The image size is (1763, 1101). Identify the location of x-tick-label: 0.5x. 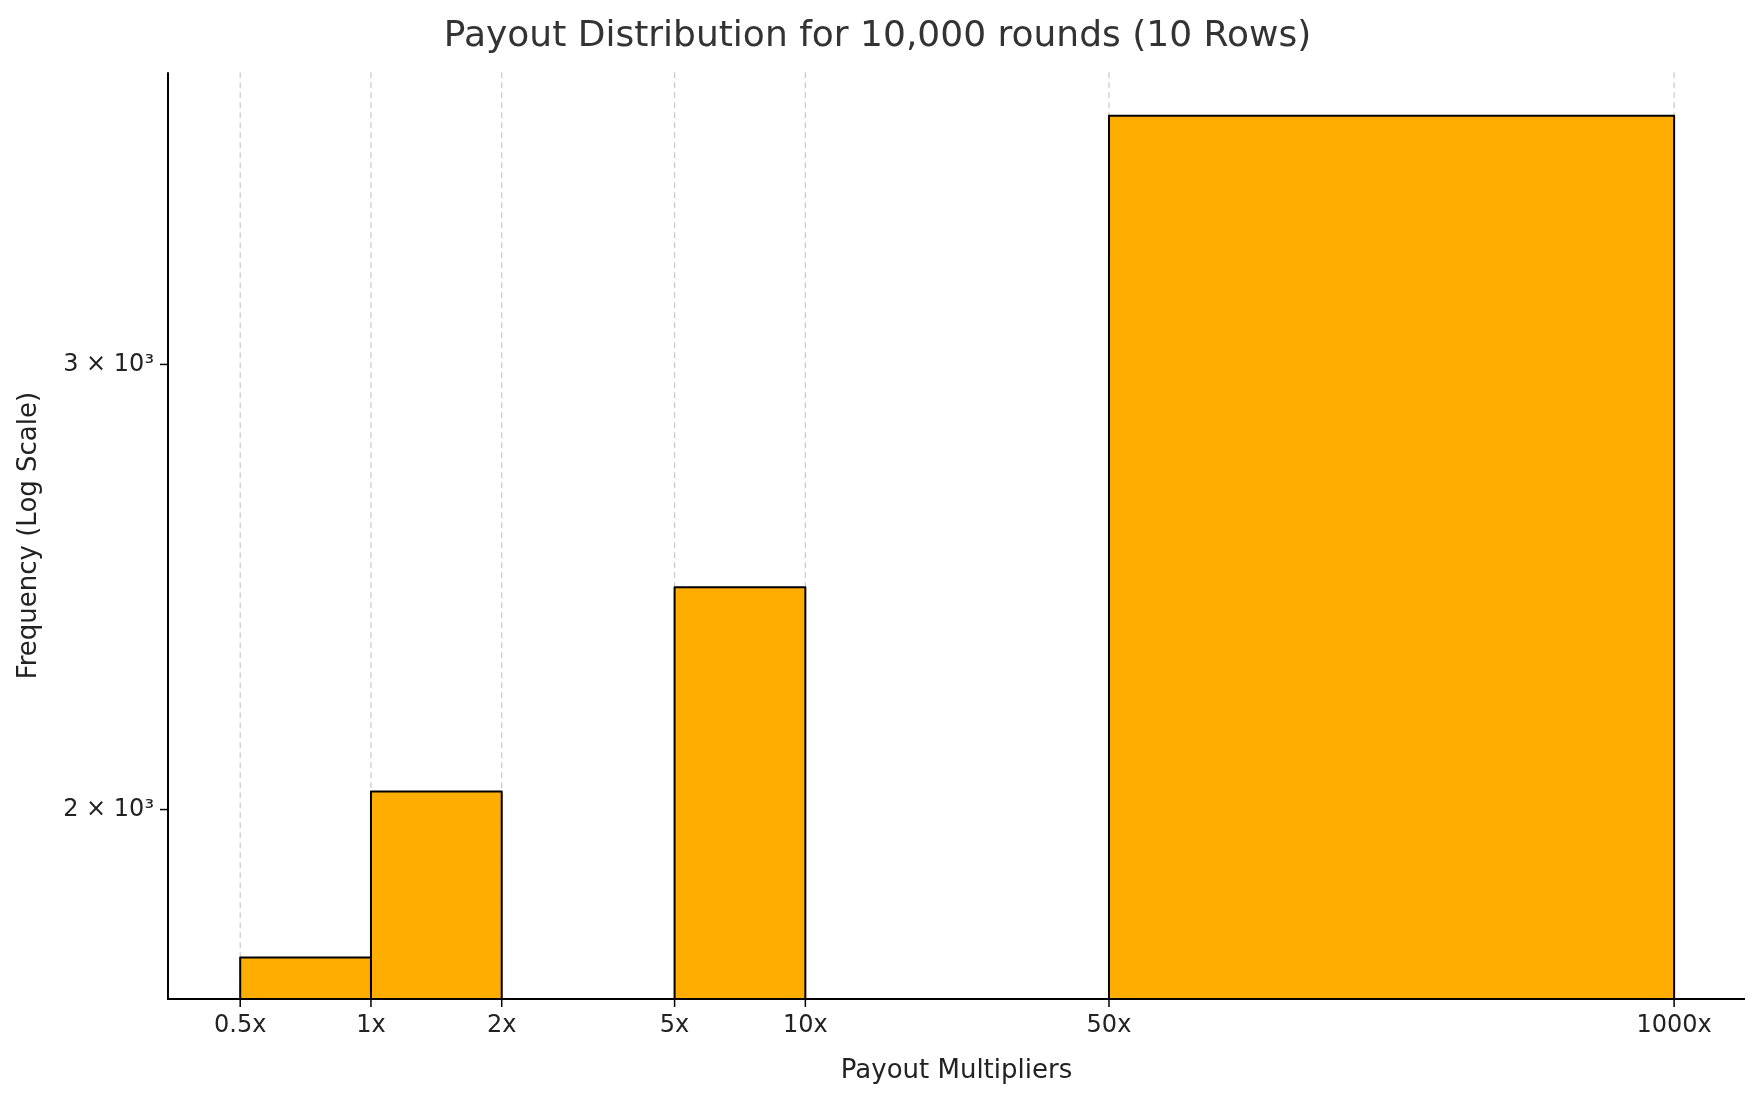
(240, 1023).